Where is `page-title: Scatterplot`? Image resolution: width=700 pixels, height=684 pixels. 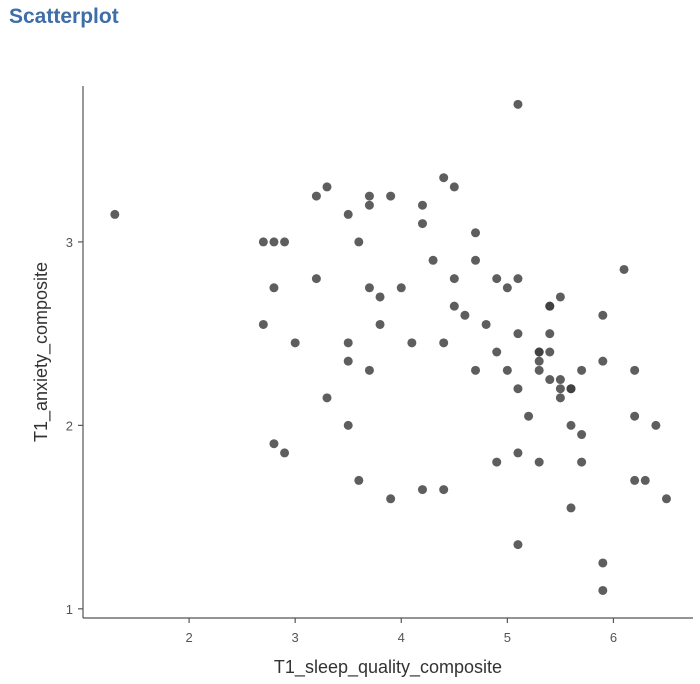
page-title: Scatterplot is located at coordinates (64, 16).